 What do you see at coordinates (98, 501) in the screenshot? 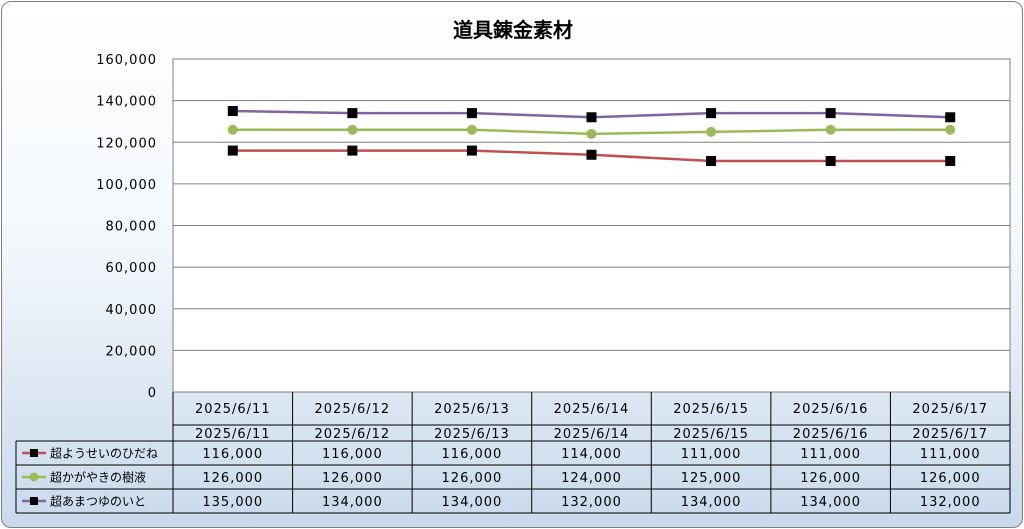
I see `legend-label: 超あまつゆのいと` at bounding box center [98, 501].